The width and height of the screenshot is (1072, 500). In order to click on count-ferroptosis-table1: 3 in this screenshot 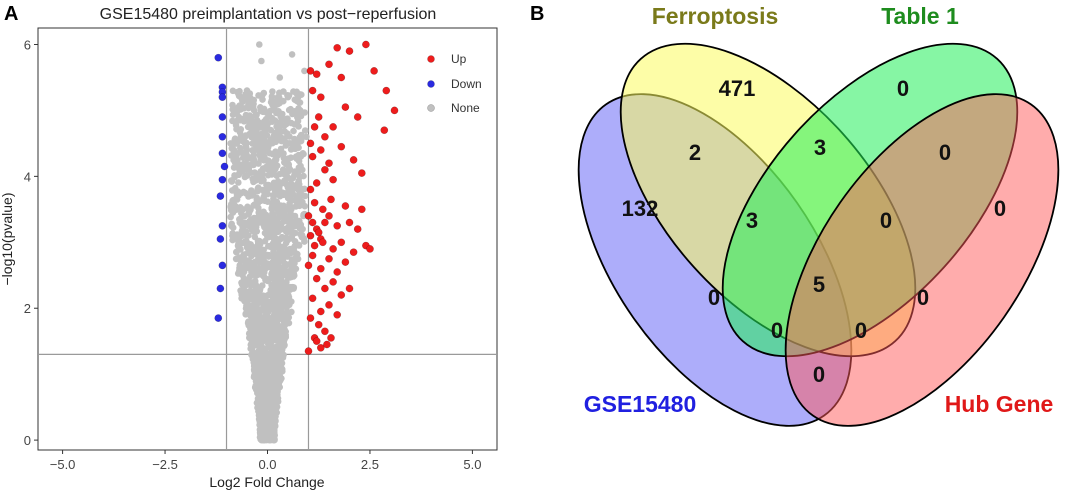, I will do `click(820, 147)`.